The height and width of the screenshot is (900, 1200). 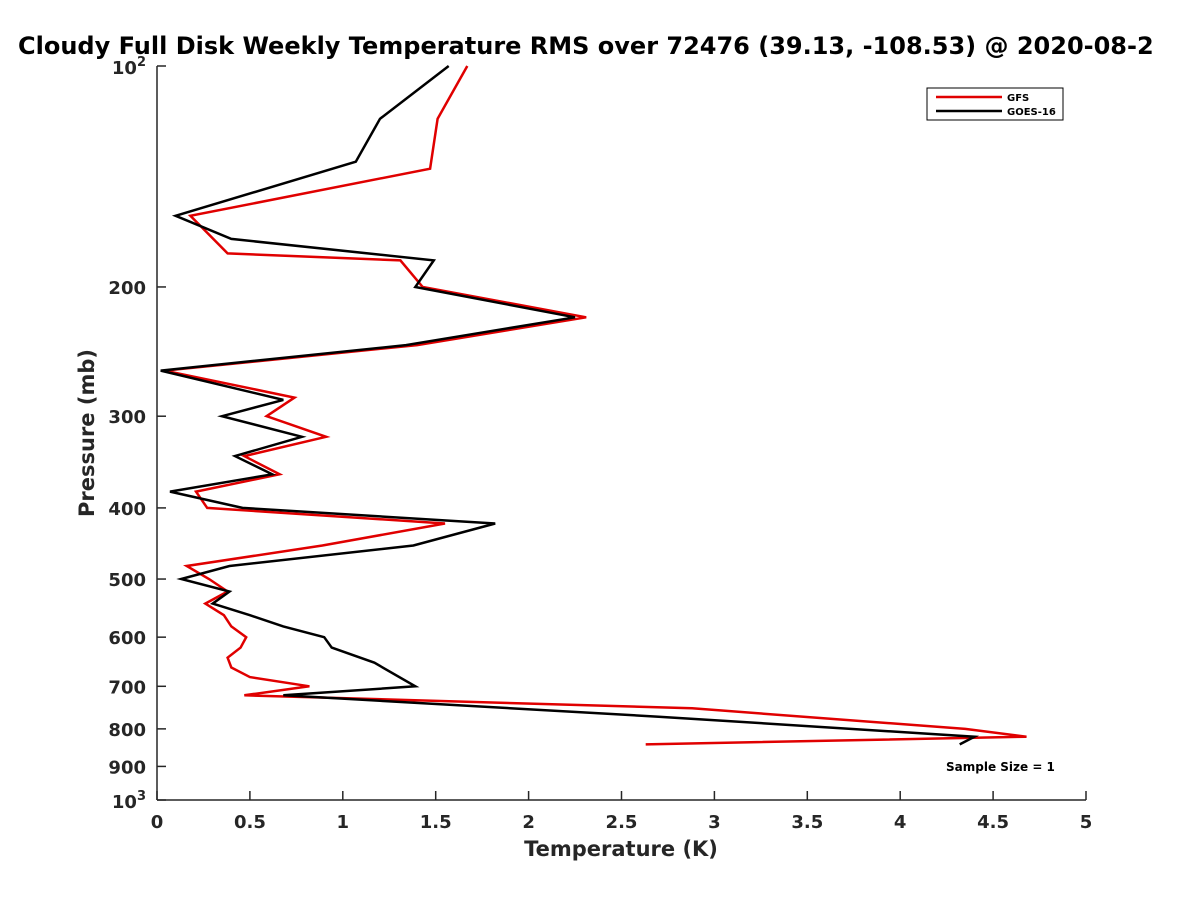 I want to click on x-tick-label: 4, so click(x=900, y=822).